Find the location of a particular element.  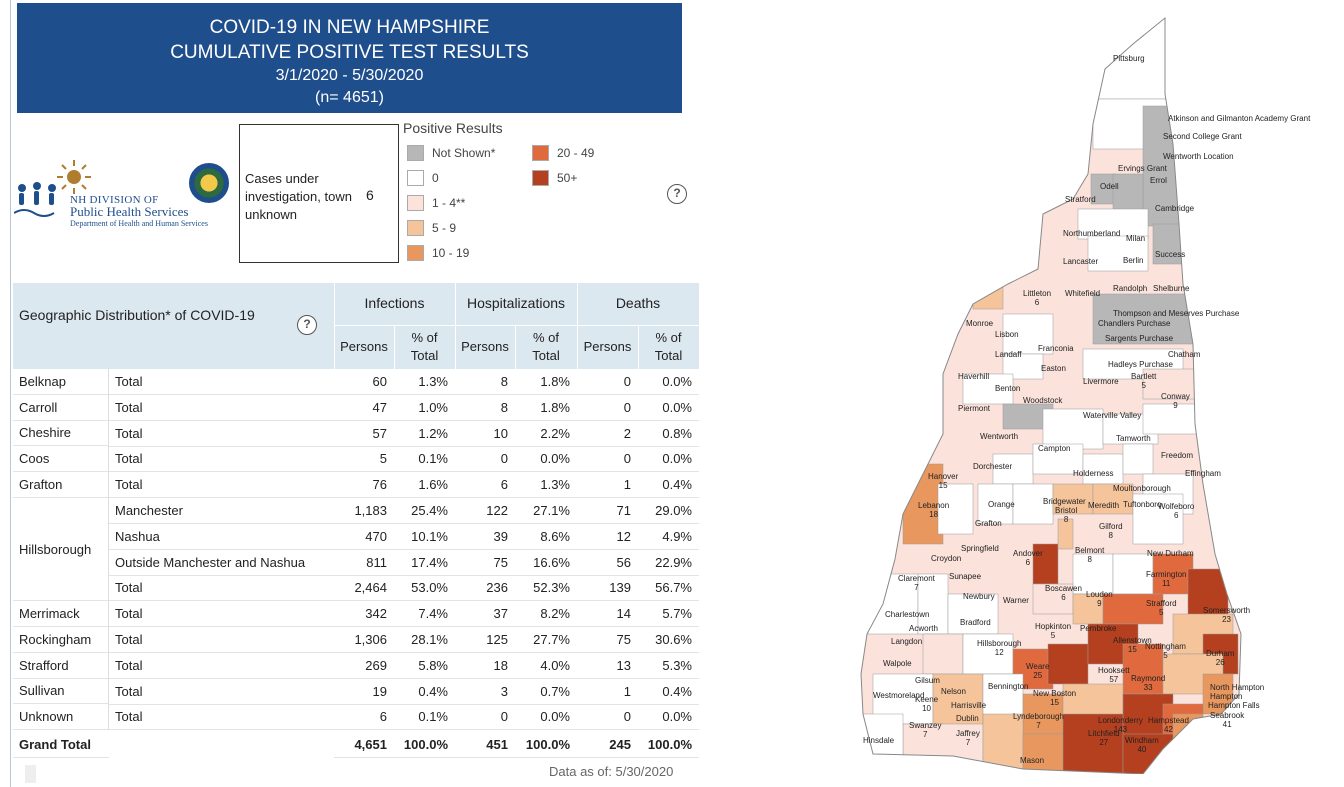

town-name: Sargents Purchase is located at coordinates (1139, 338).